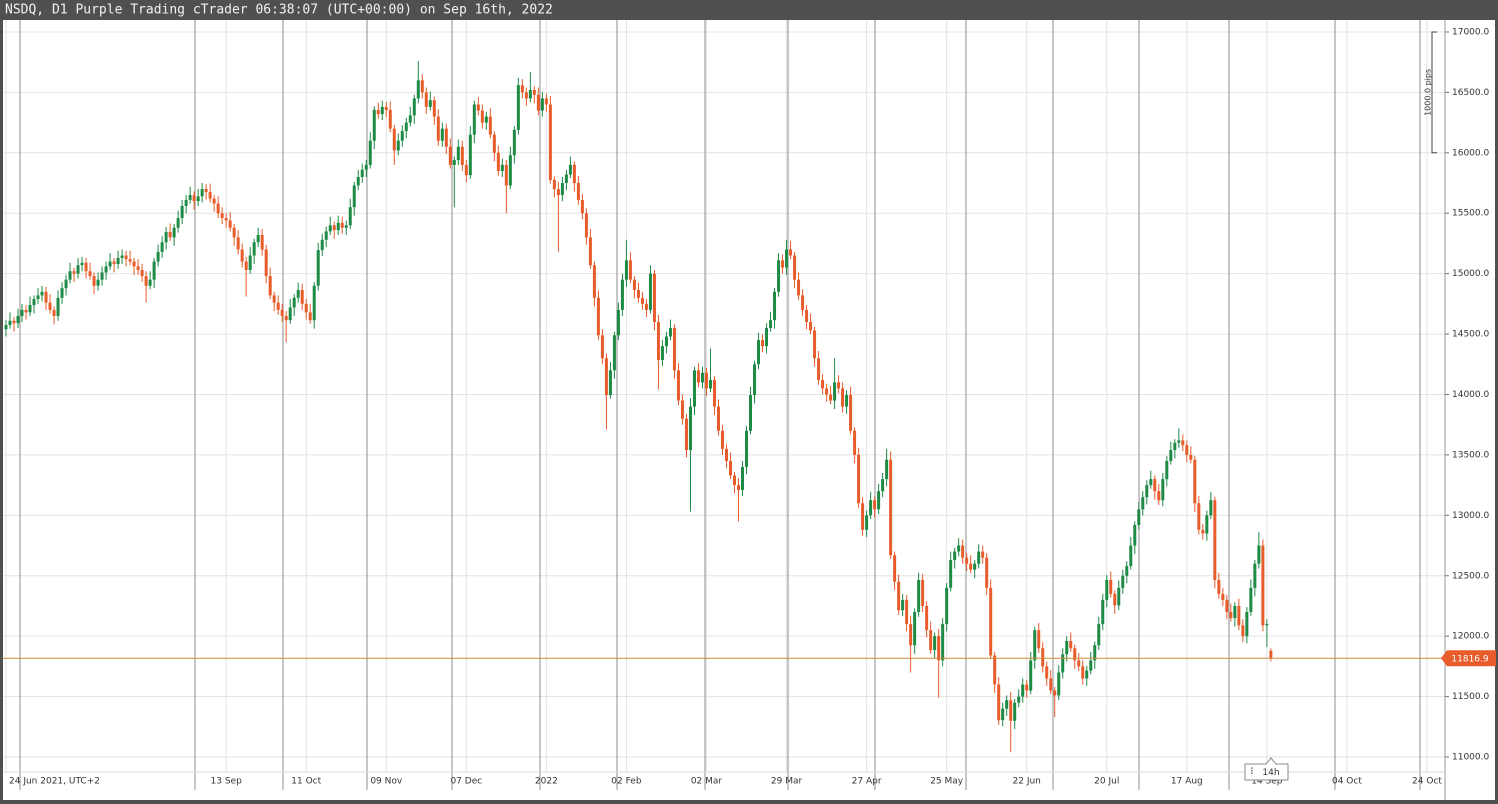 The height and width of the screenshot is (804, 1498). Describe the element at coordinates (1470, 335) in the screenshot. I see `y-tick-label: 14500.0` at that location.